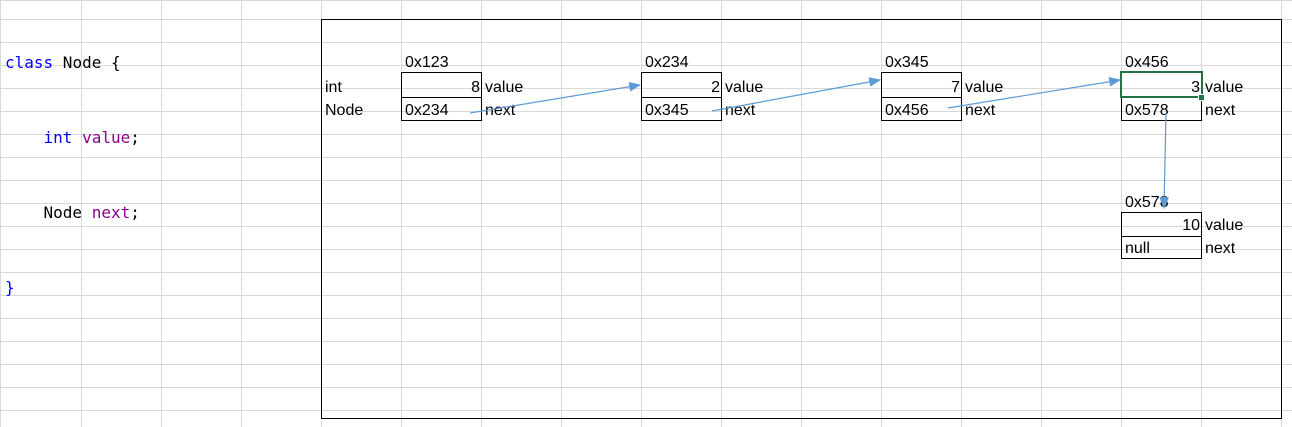 This screenshot has width=1292, height=427. I want to click on node-value-cell: 2, so click(715, 87).